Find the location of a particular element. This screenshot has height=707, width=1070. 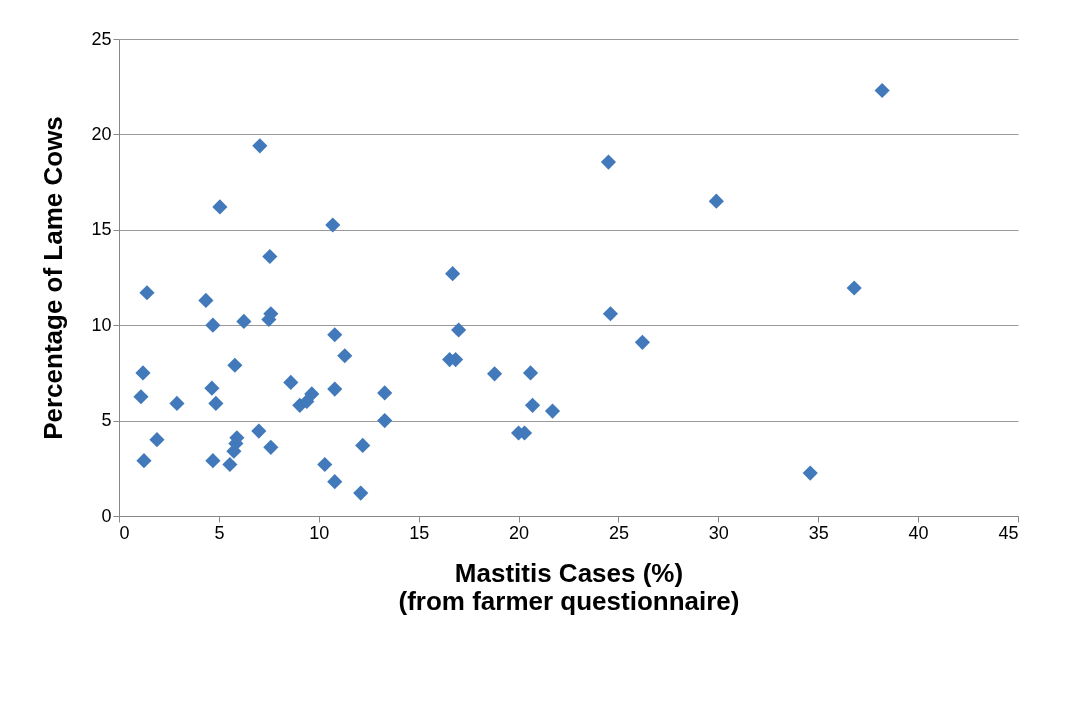

y-tick-label: 20 is located at coordinates (101, 133).